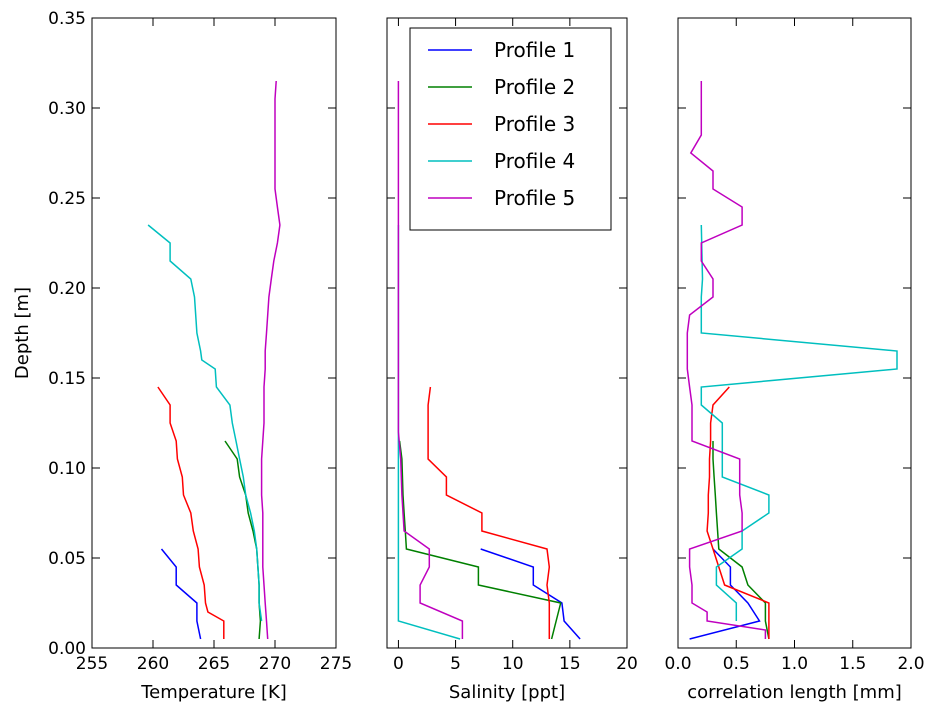 This screenshot has height=714, width=926. Describe the element at coordinates (534, 124) in the screenshot. I see `legend-label-profile-3: Profile 3` at that location.